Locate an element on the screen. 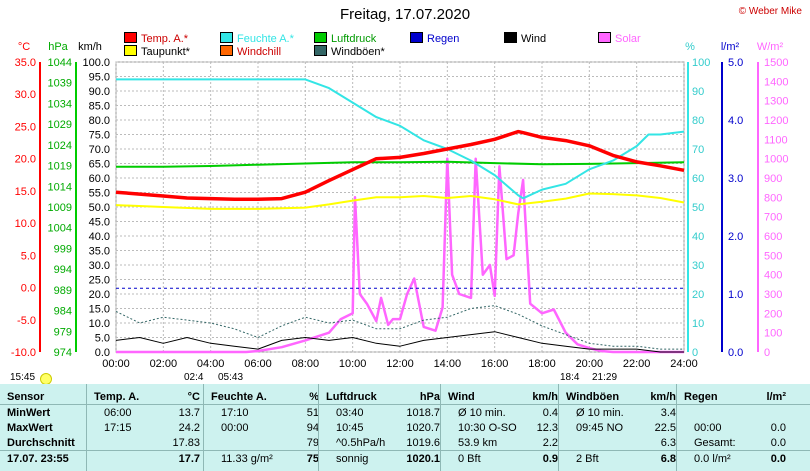  solar-tick-label: 700 is located at coordinates (773, 218).